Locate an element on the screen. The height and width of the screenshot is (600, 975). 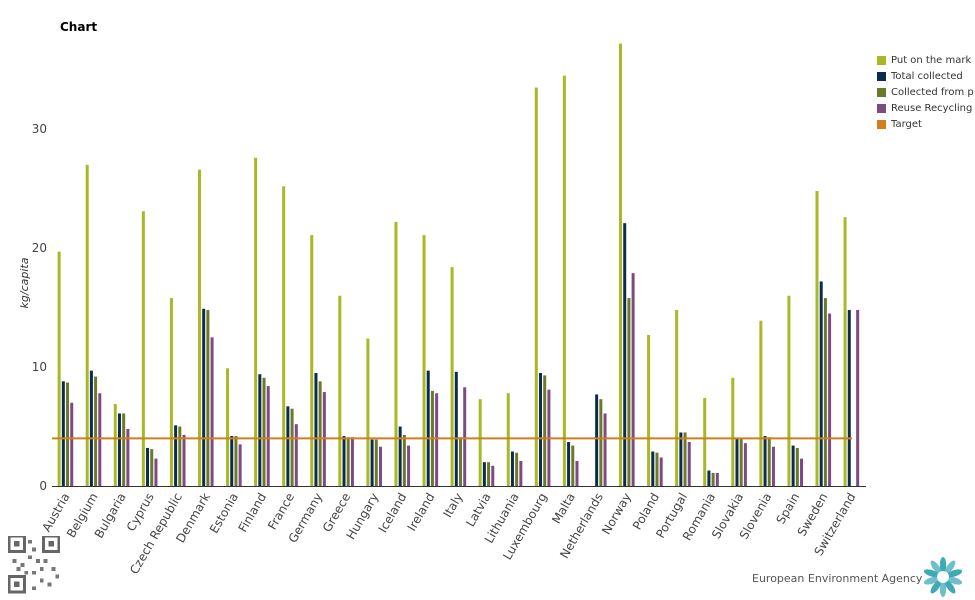
legend-item-series-4: Reuse Recycling is located at coordinates (926, 108).